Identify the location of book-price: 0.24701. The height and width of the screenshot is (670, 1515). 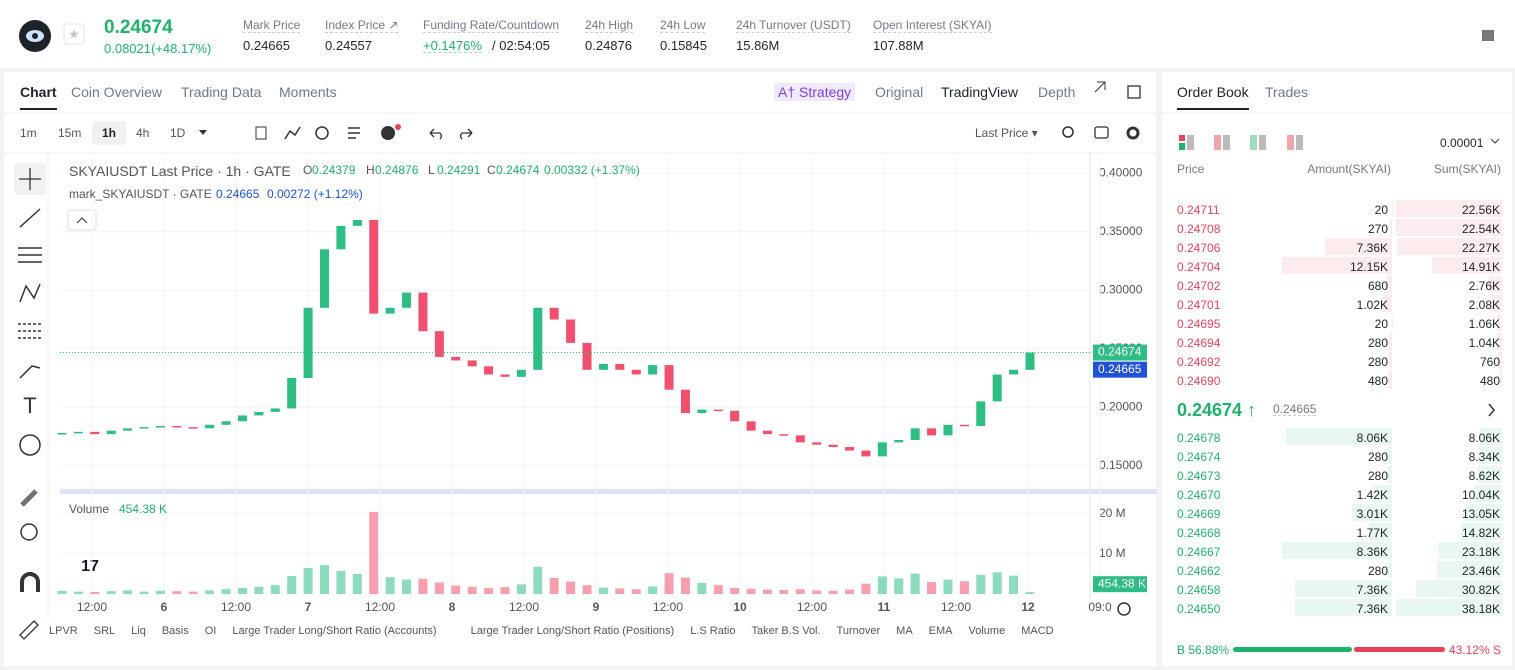
(1199, 305).